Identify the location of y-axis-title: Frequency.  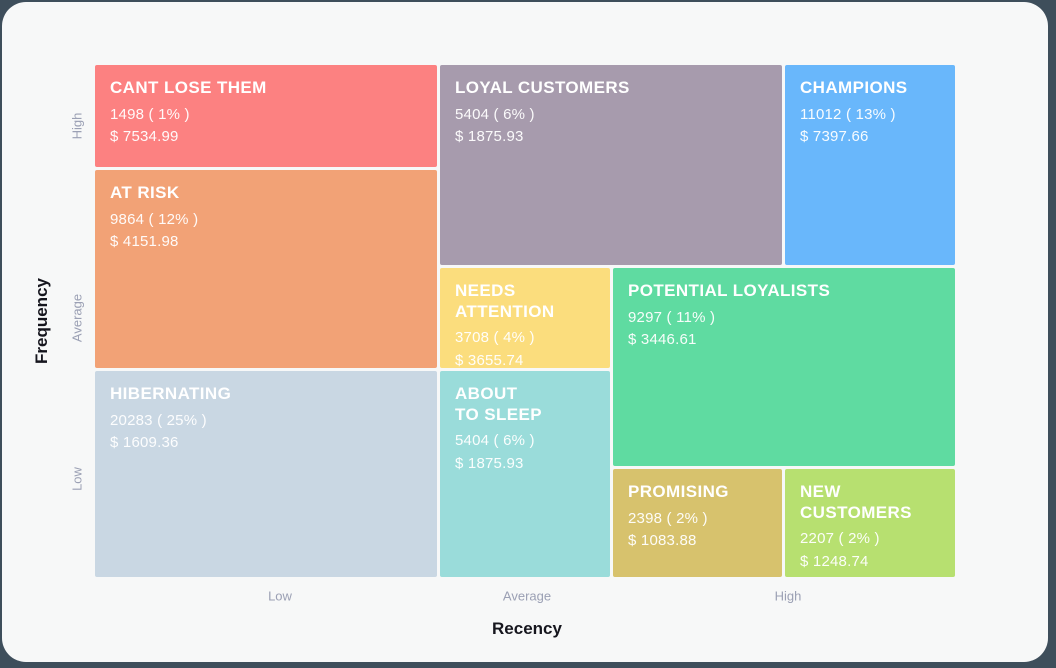
(41, 321).